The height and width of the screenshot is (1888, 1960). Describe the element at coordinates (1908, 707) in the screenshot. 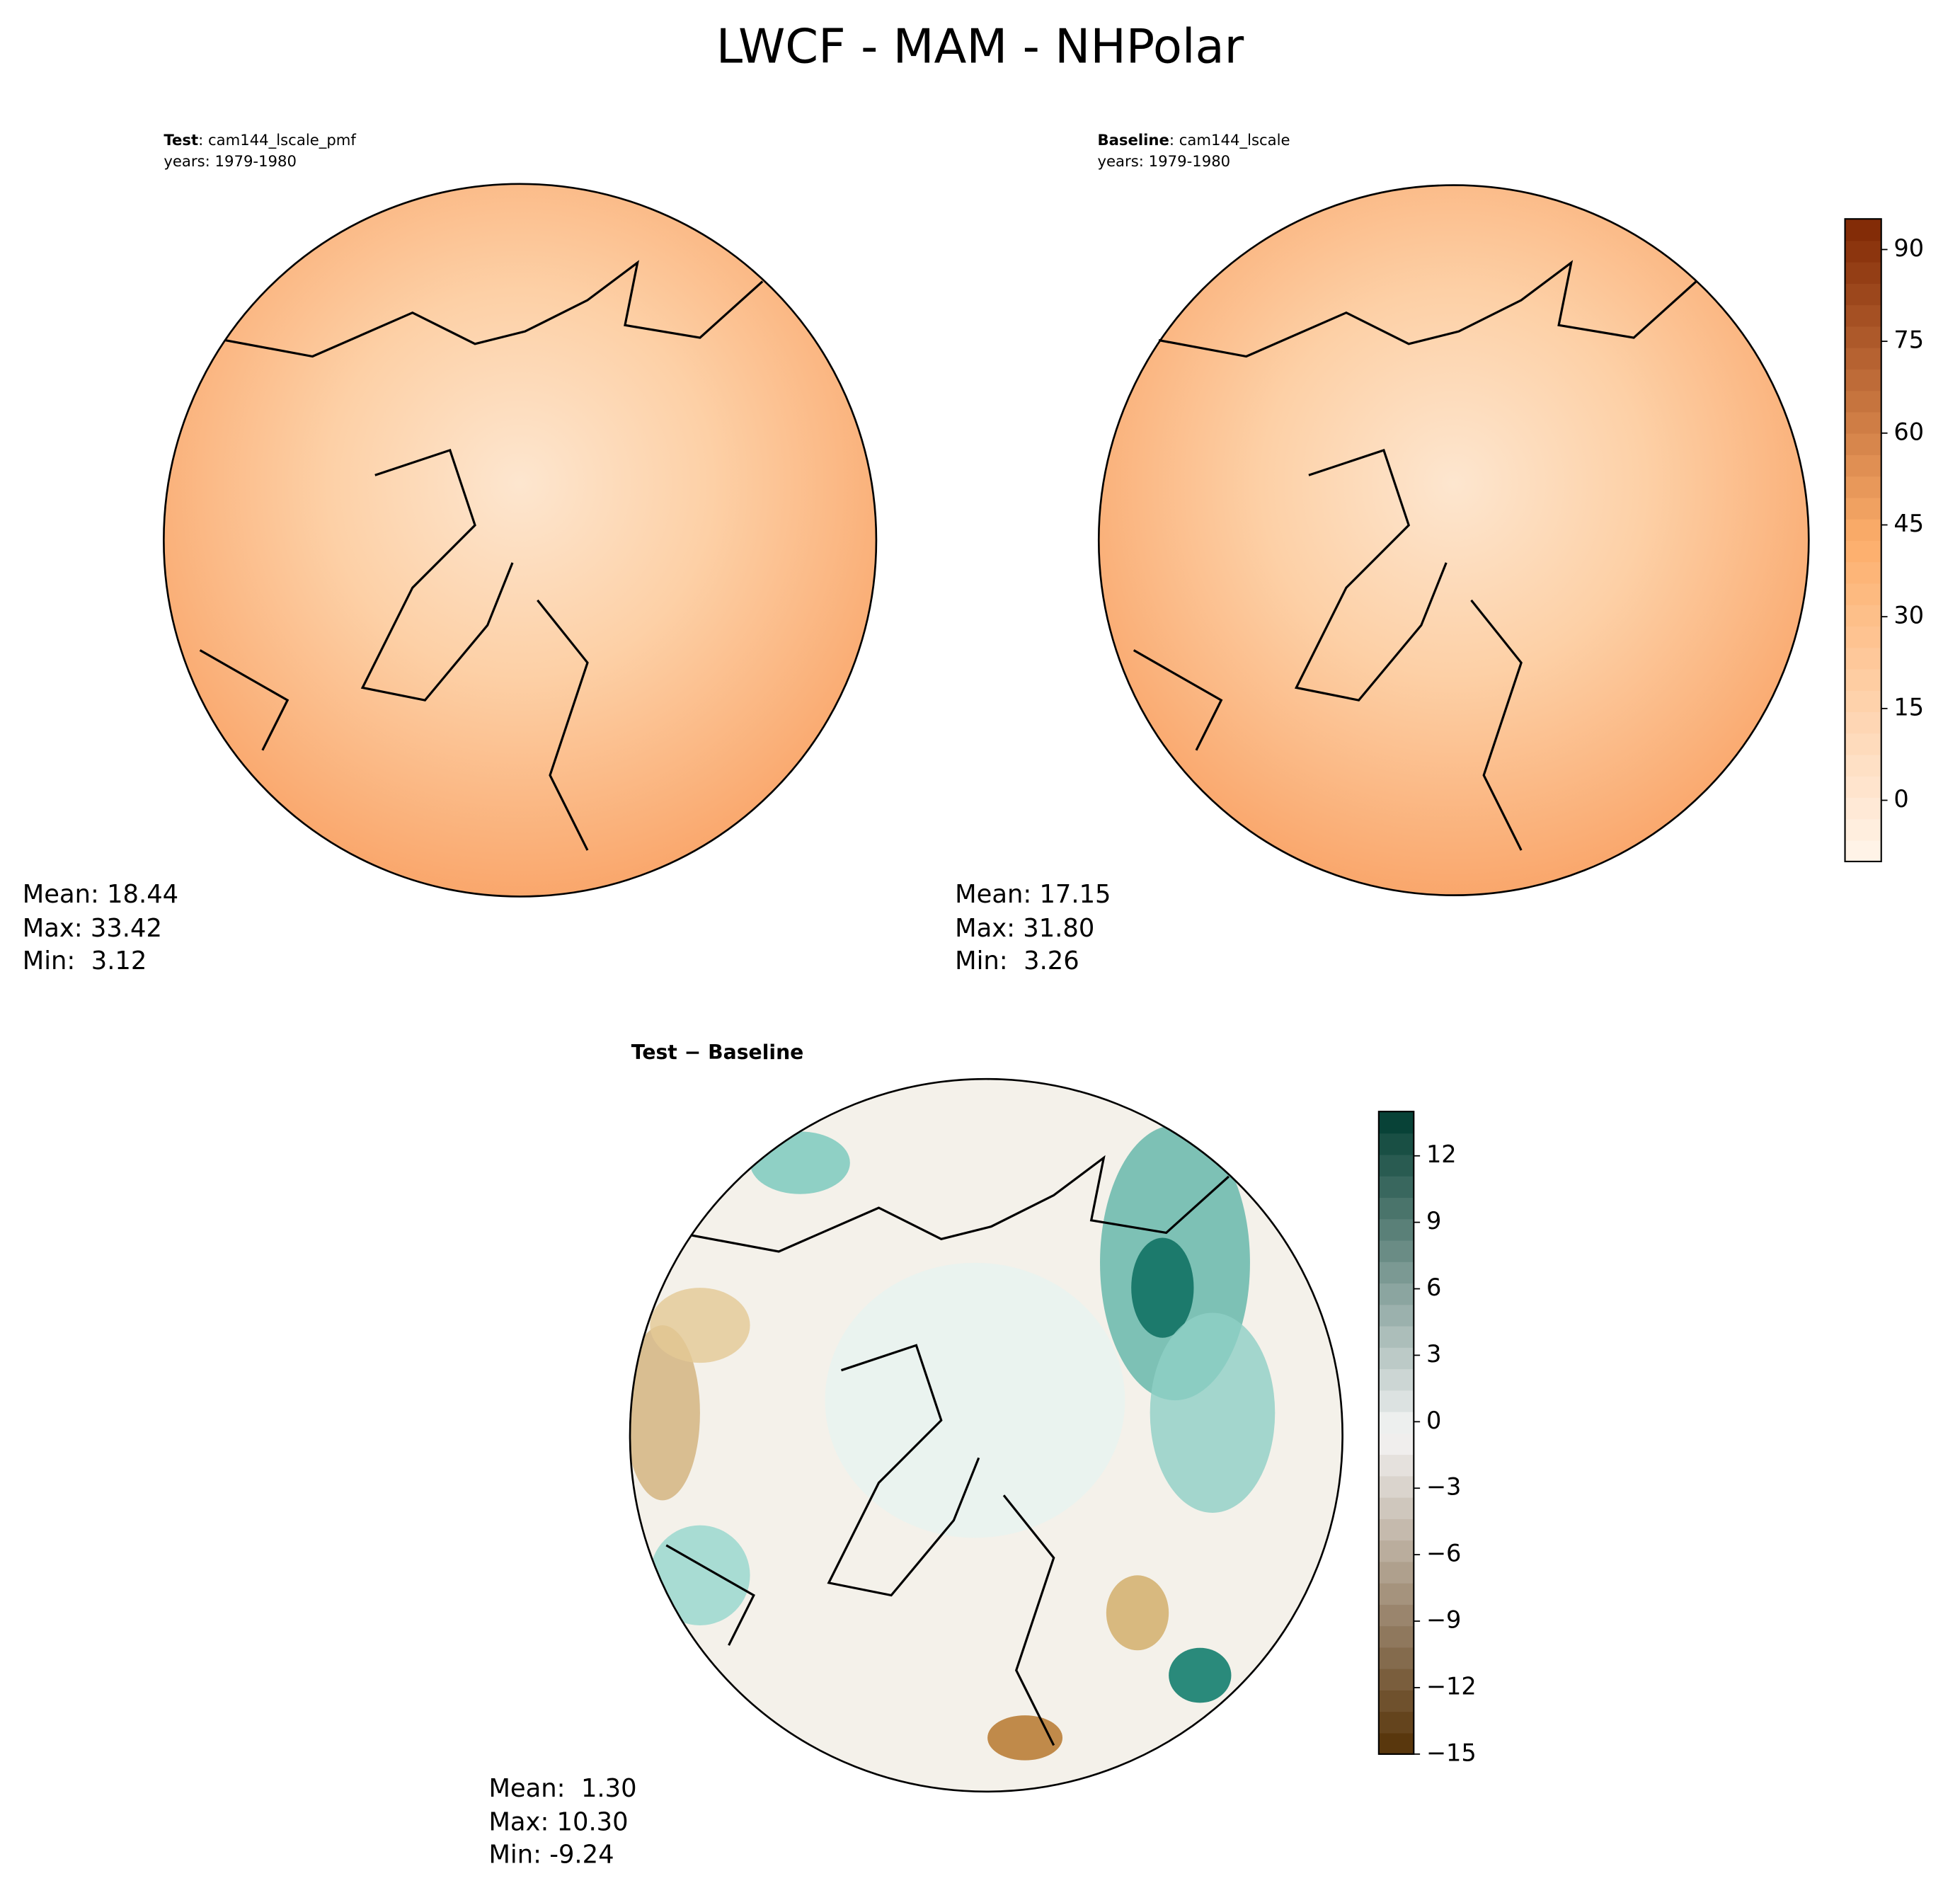

I see `tick-label: 15` at that location.